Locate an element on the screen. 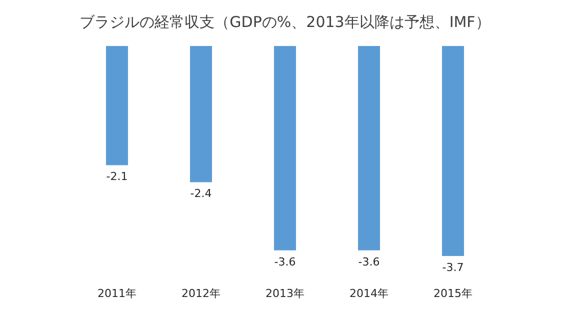  x-tick-label: 2015年 is located at coordinates (453, 293).